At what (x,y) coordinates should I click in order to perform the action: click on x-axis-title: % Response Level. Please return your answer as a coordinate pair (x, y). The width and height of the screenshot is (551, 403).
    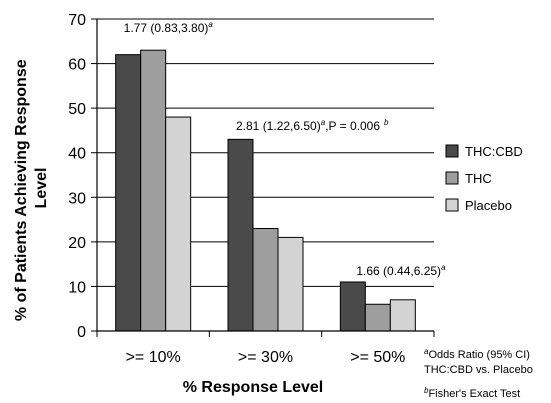
    Looking at the image, I should click on (253, 387).